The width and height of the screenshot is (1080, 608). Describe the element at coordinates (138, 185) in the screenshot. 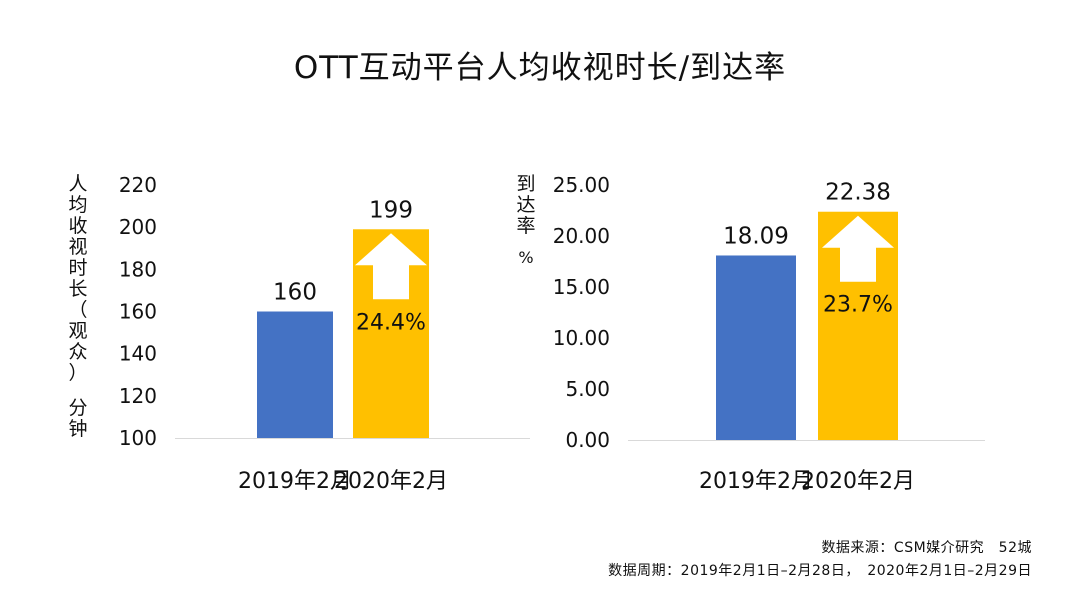

I see `left-y-tick-label: 220` at that location.